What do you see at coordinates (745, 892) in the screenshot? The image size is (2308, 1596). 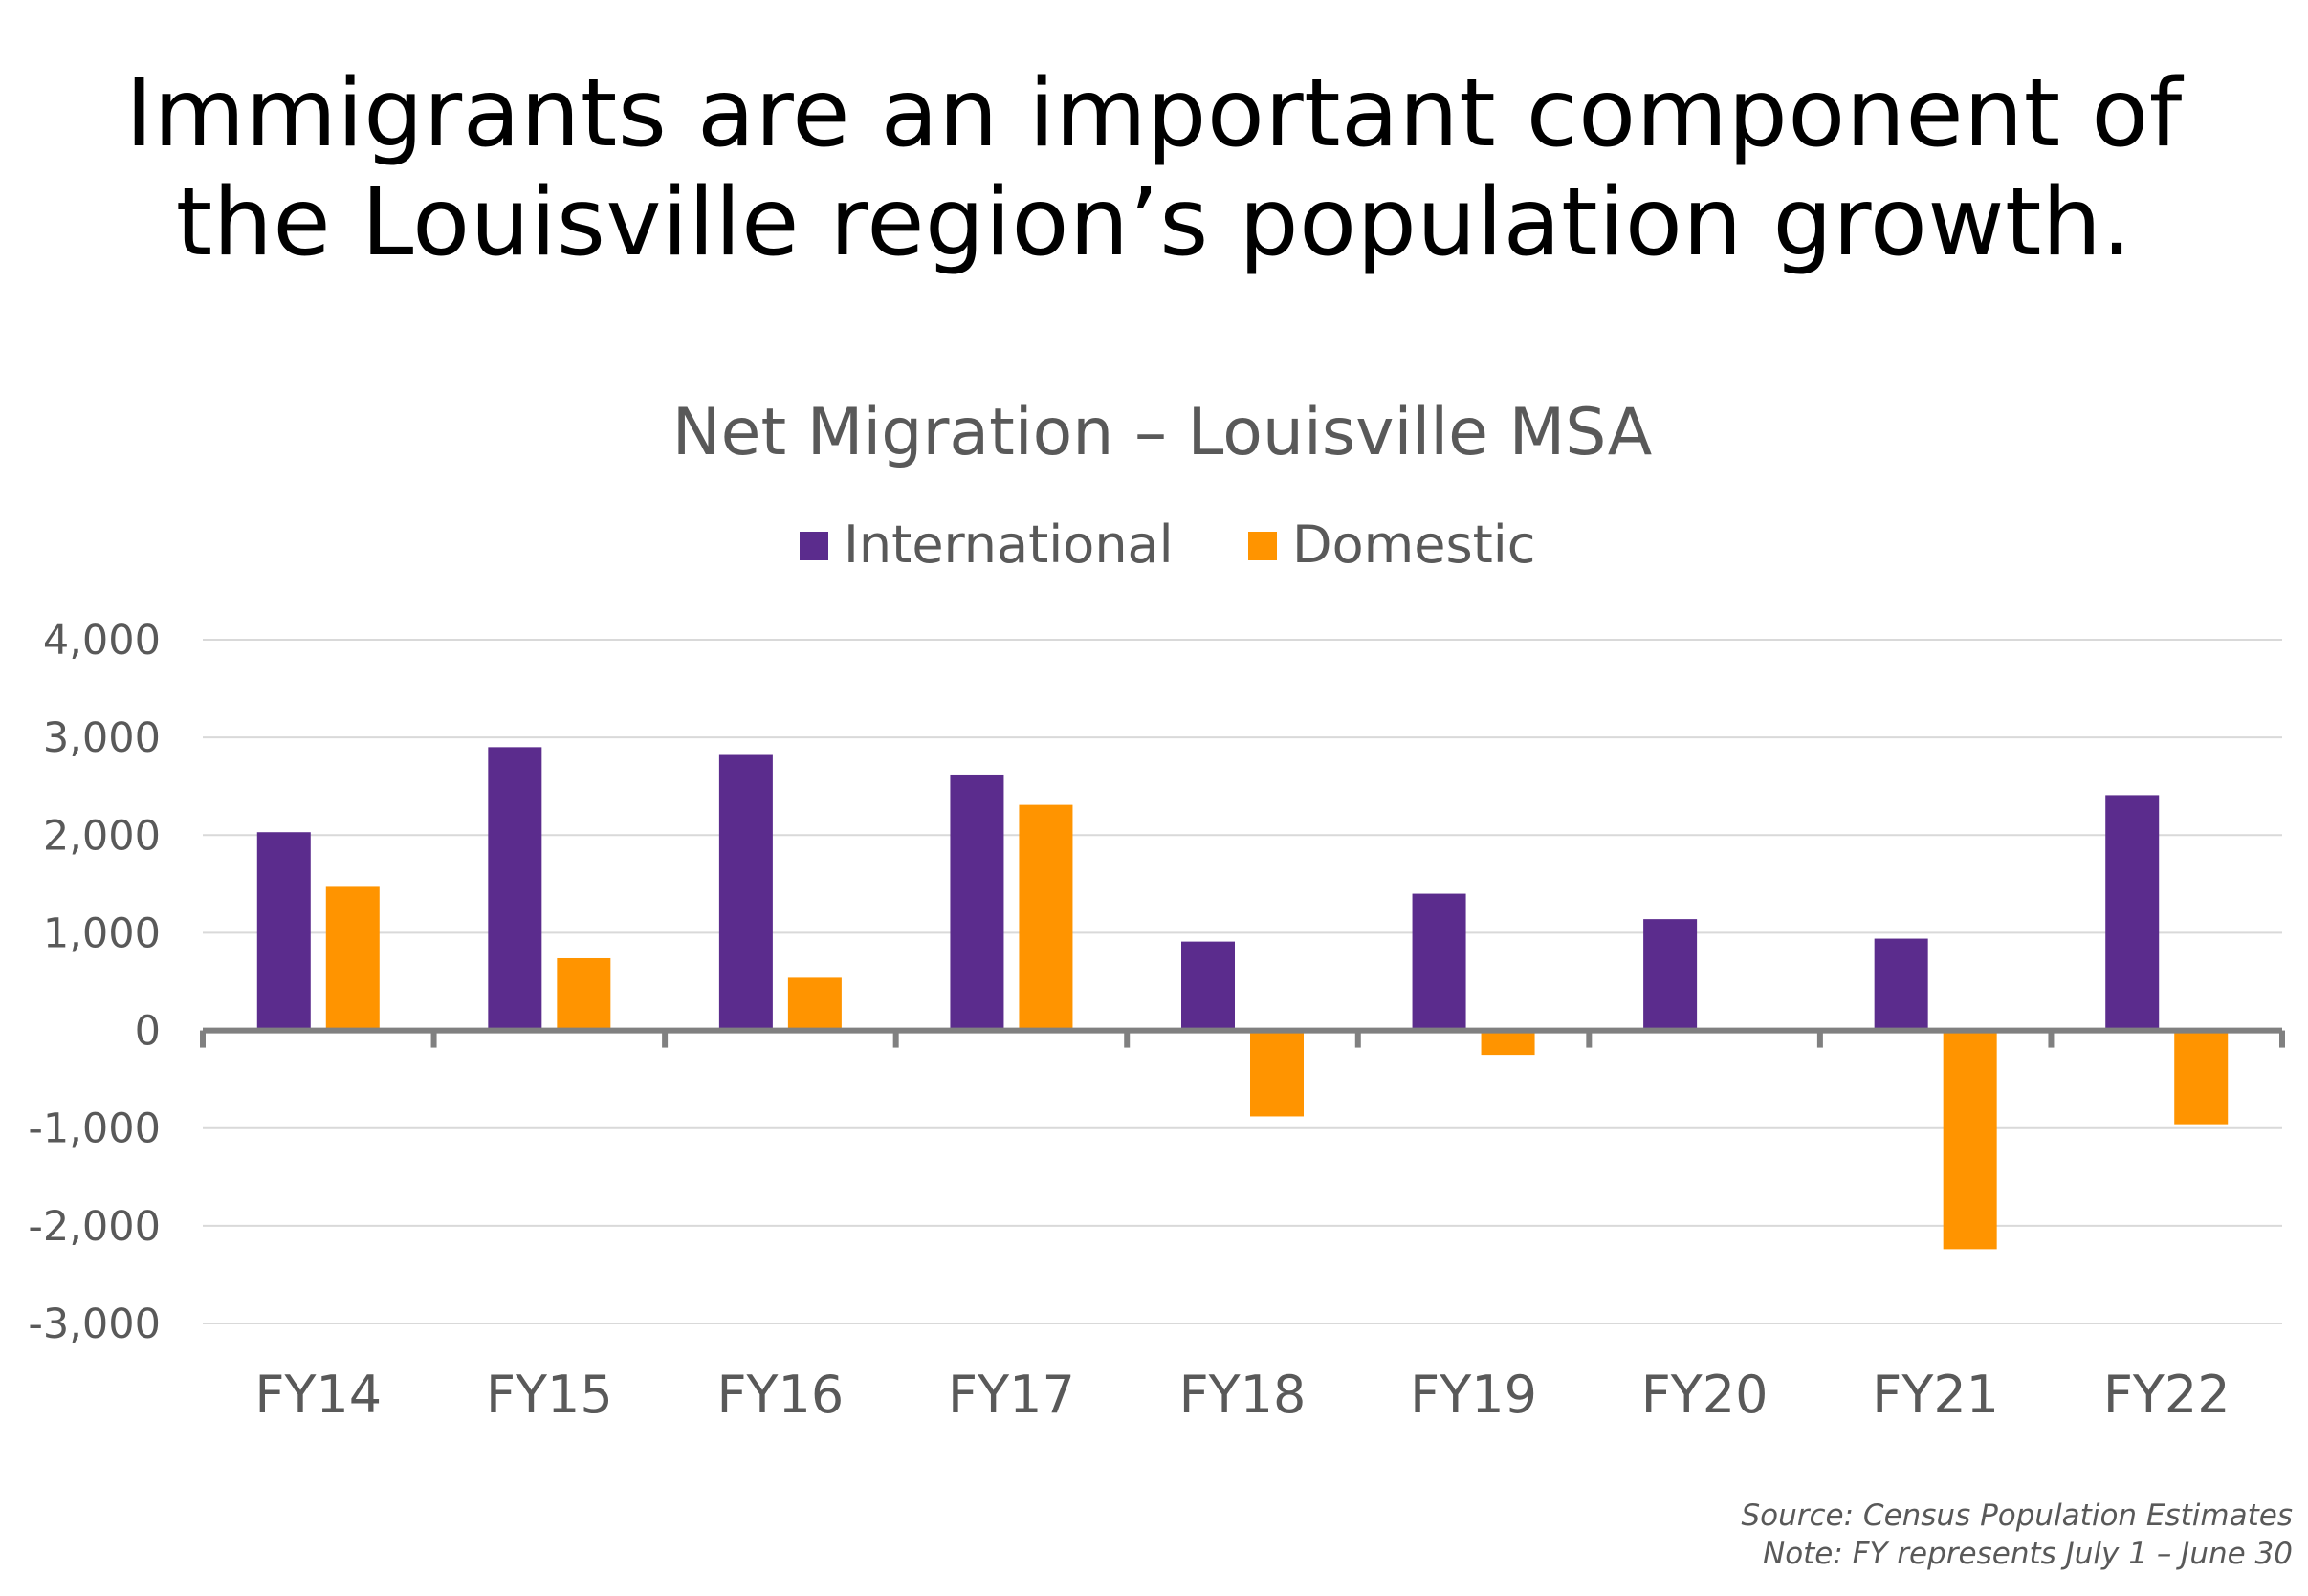 I see `bar-international-fy16` at bounding box center [745, 892].